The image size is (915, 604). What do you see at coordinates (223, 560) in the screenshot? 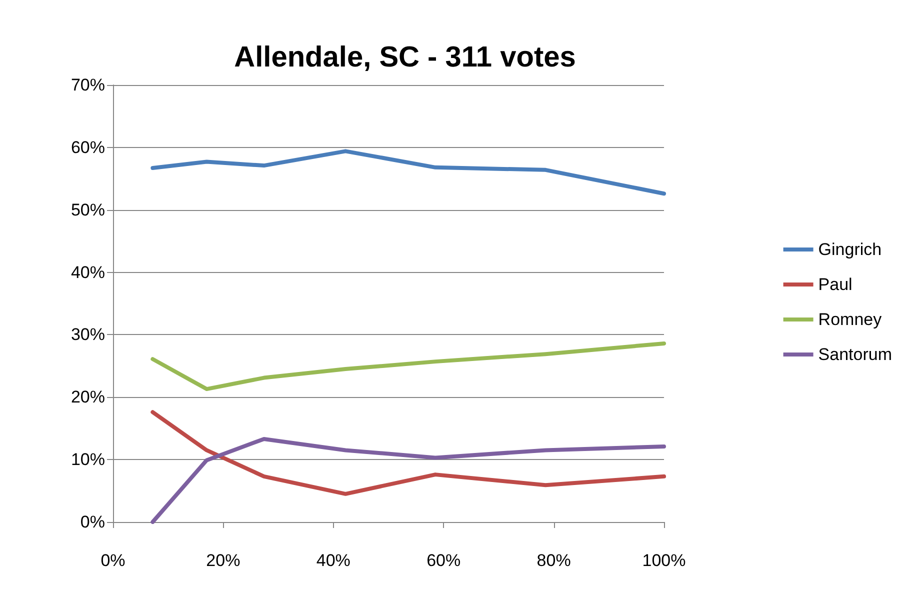
I see `x-tick-label: 20%` at bounding box center [223, 560].